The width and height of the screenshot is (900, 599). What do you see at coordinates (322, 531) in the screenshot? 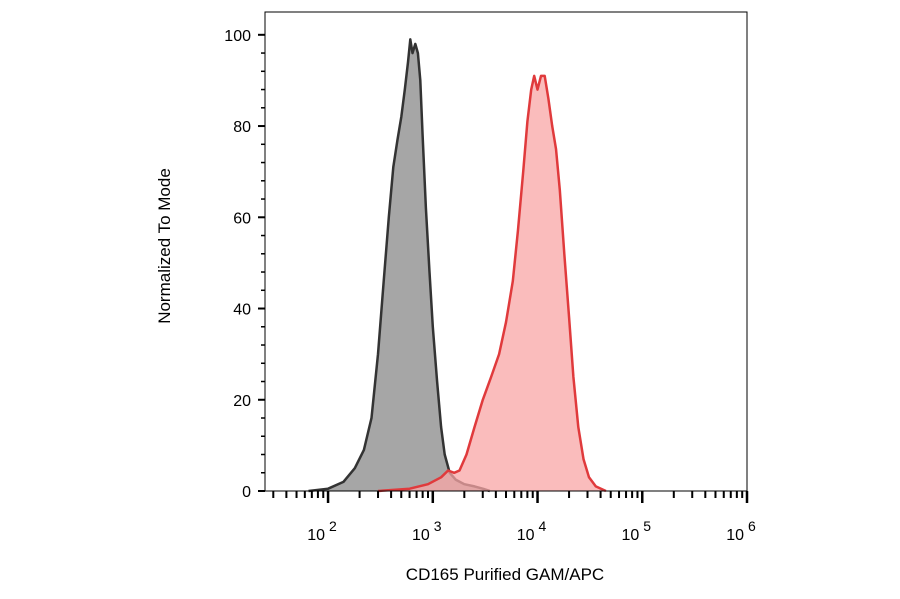
I see `x-tick-label: 10²` at bounding box center [322, 531].